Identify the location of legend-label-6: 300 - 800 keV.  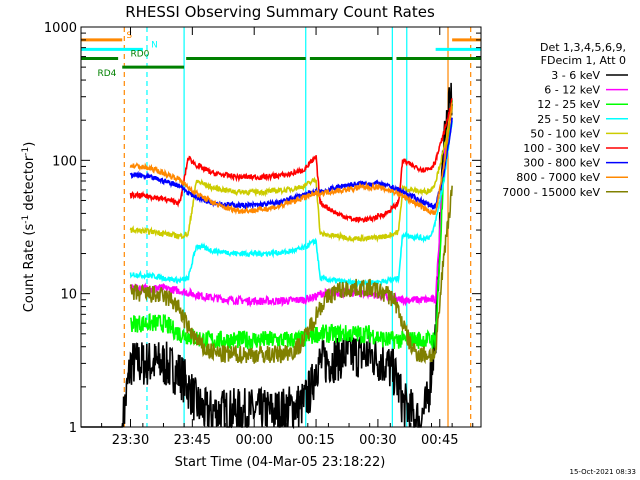
(561, 163).